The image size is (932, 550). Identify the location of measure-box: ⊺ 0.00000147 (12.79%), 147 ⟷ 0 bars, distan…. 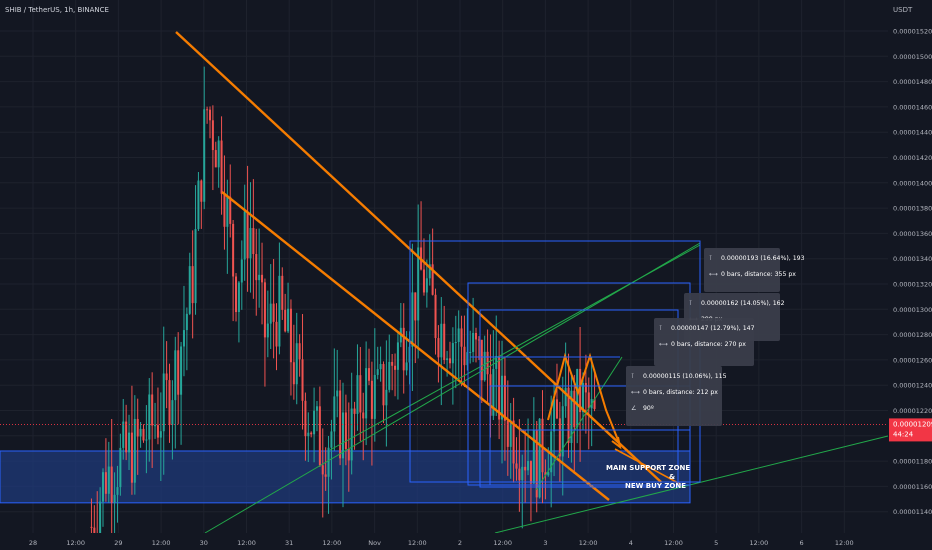
(704, 342).